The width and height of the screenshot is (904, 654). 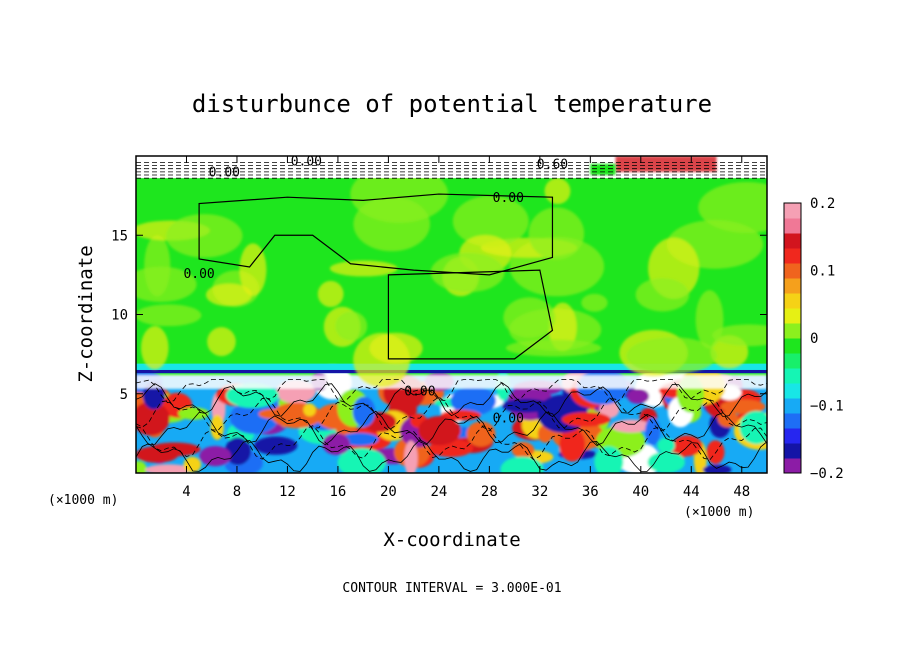 I want to click on x-tick-label: 48, so click(x=741, y=492).